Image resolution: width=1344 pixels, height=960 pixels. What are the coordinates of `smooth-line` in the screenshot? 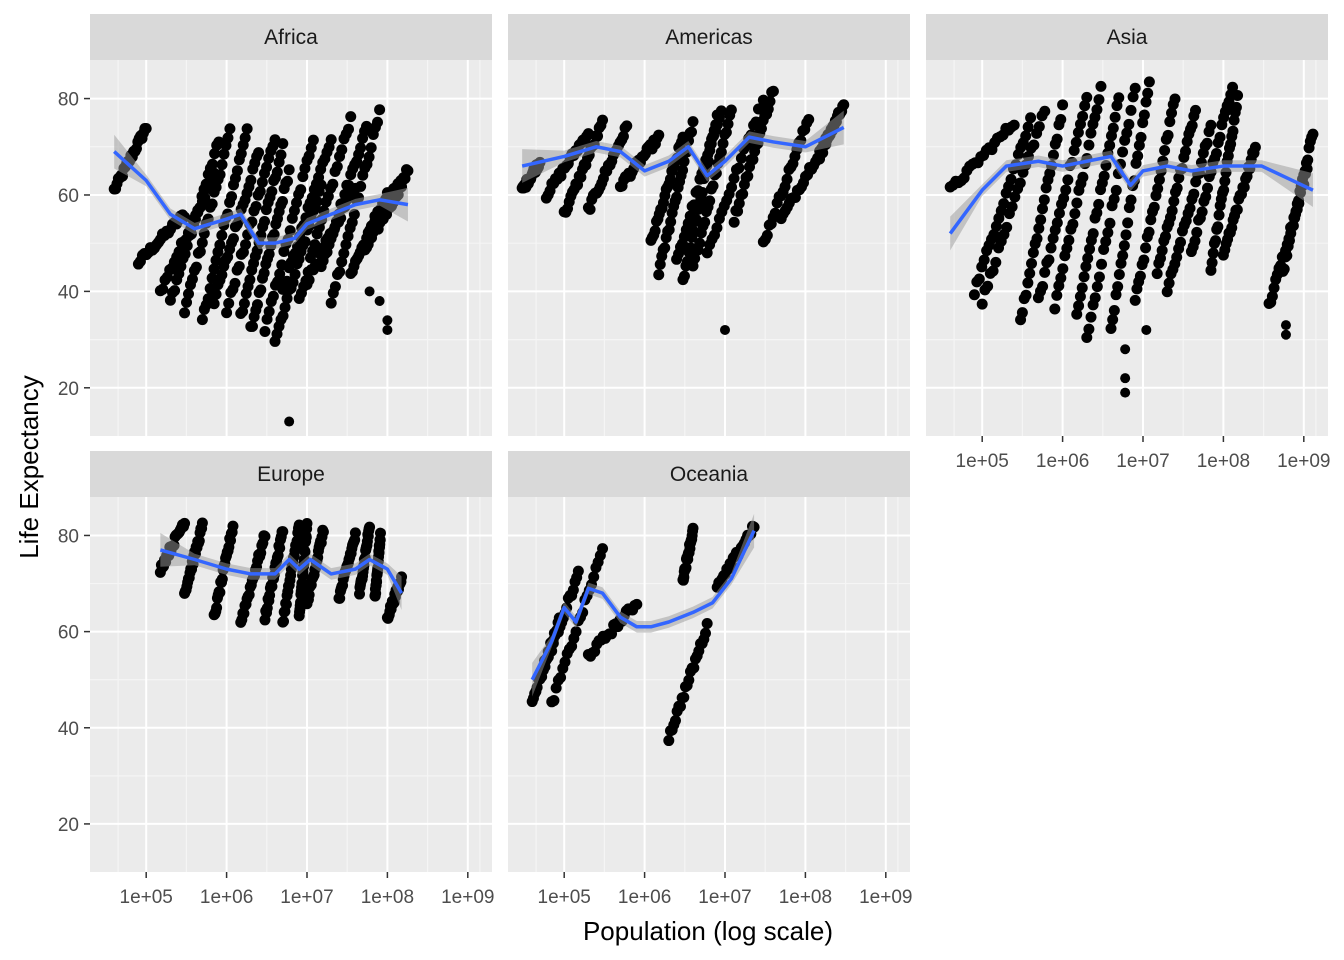 It's located at (281, 571).